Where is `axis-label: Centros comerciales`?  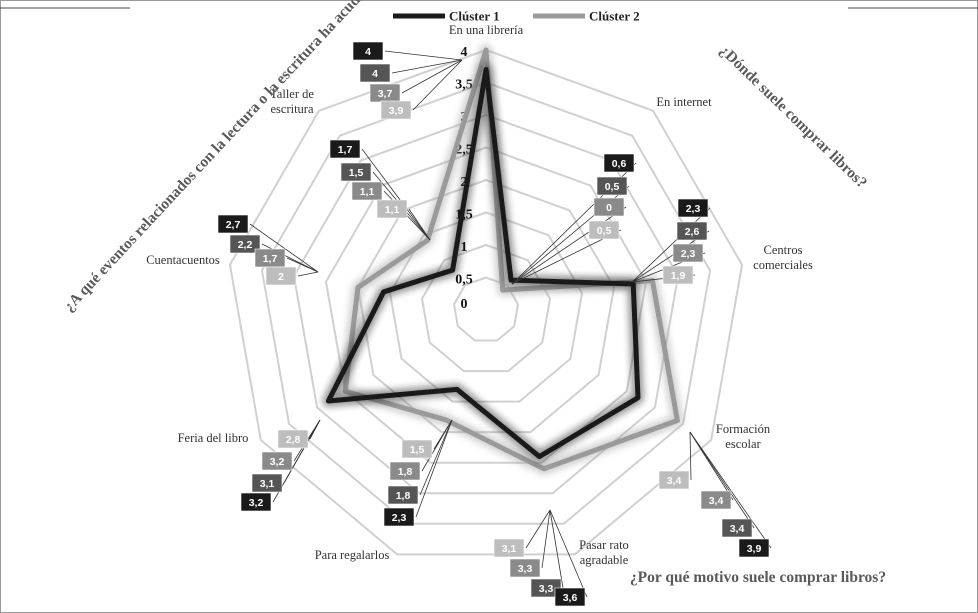 axis-label: Centros comerciales is located at coordinates (783, 257).